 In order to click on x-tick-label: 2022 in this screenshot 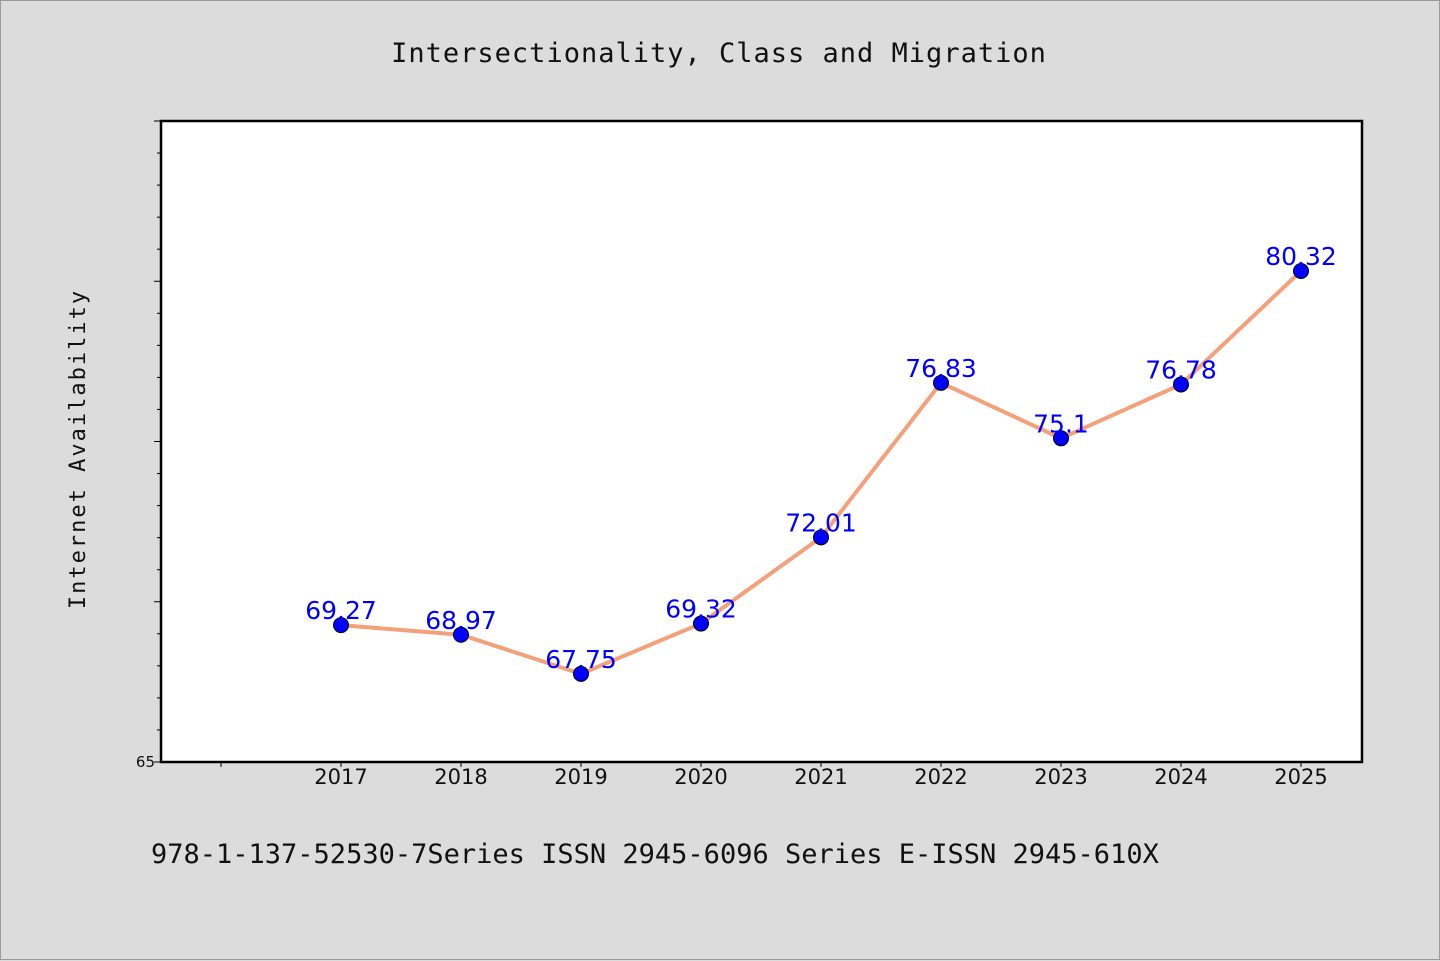, I will do `click(940, 777)`.